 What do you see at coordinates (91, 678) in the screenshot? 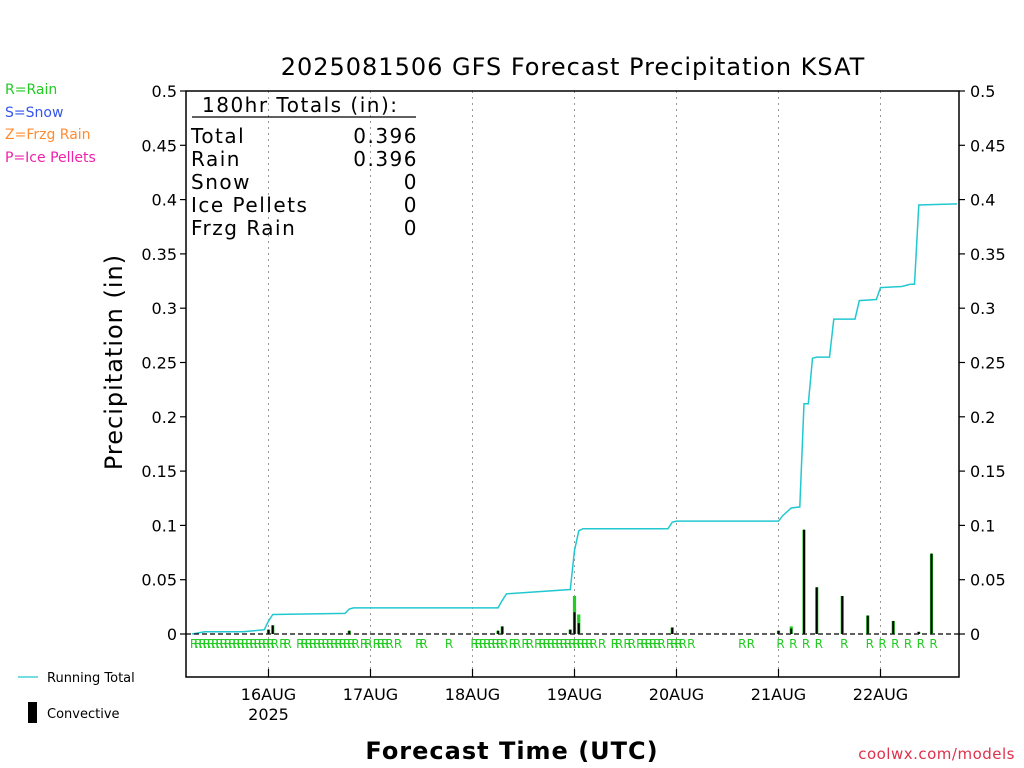
I see `running-total-legend-label: Running Total` at bounding box center [91, 678].